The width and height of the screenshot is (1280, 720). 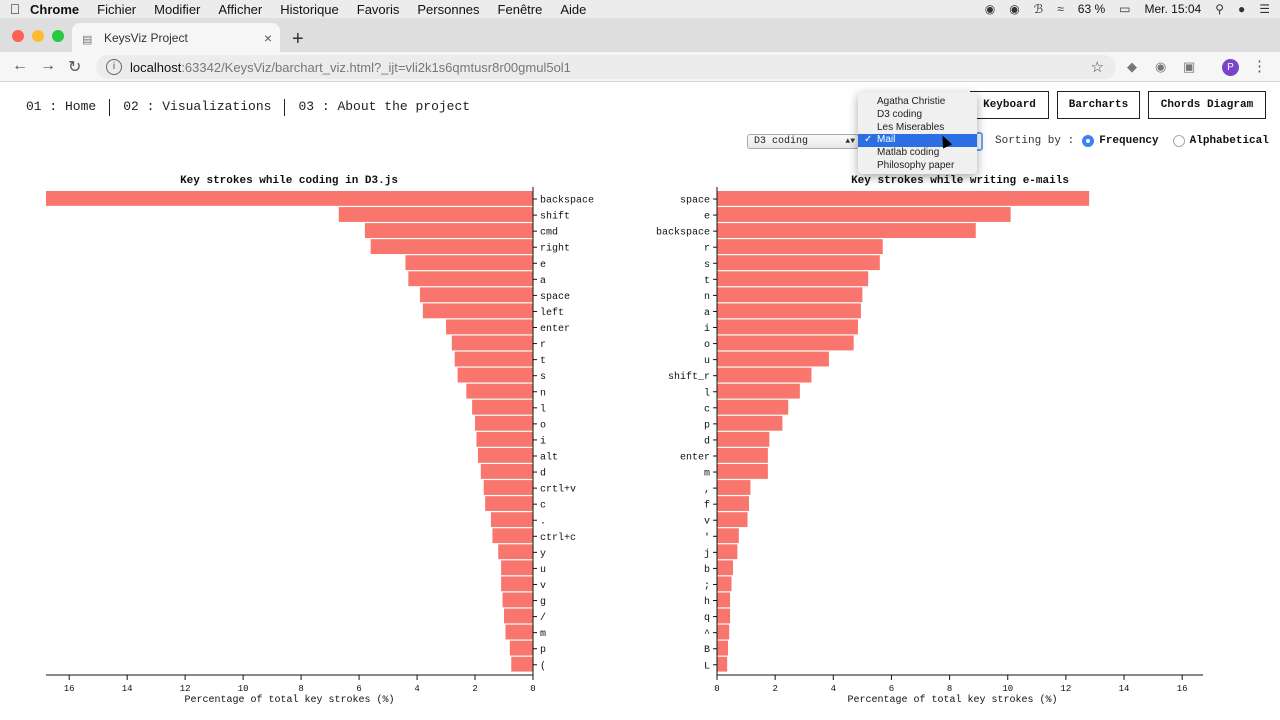 What do you see at coordinates (267, 37) in the screenshot?
I see `tab-close-icon: ×` at bounding box center [267, 37].